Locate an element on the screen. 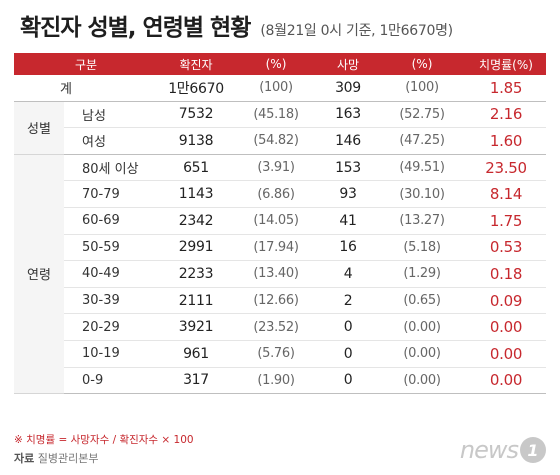 The image size is (560, 475). logo-mark-text: 1 is located at coordinates (533, 450).